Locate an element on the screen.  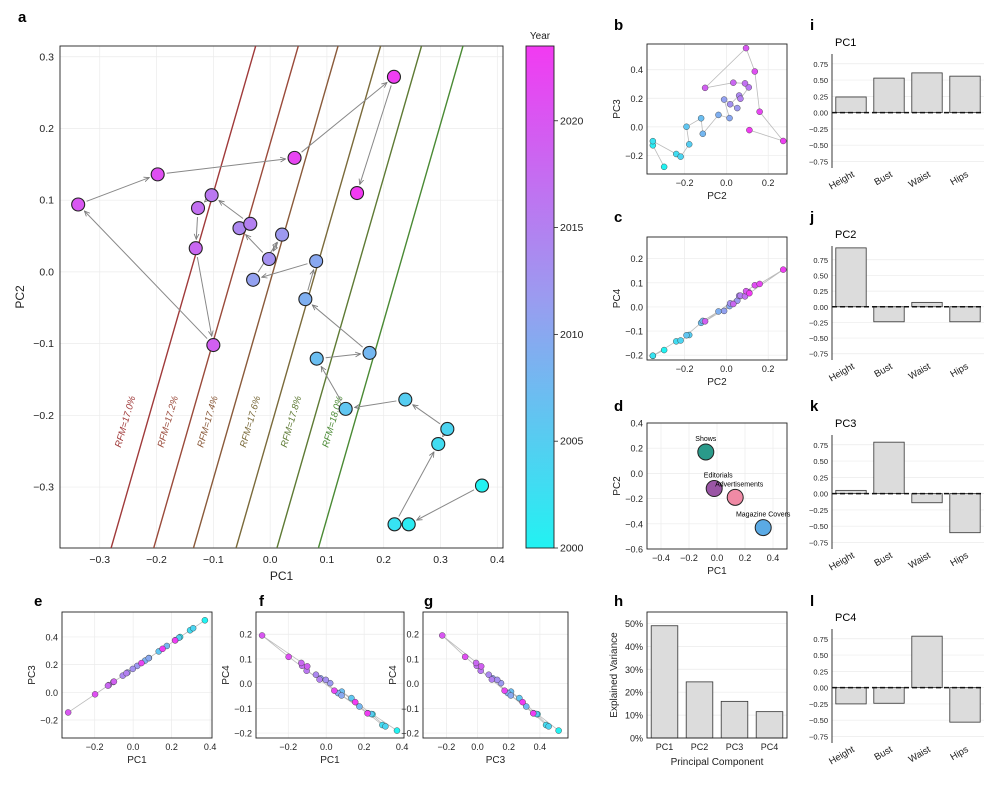
panel-c-chart: −0.2 0.0 0.2 −0.2 −0.1 0.0 0.1 0.2 PC2 PC4 is located at coordinates (700, 312).